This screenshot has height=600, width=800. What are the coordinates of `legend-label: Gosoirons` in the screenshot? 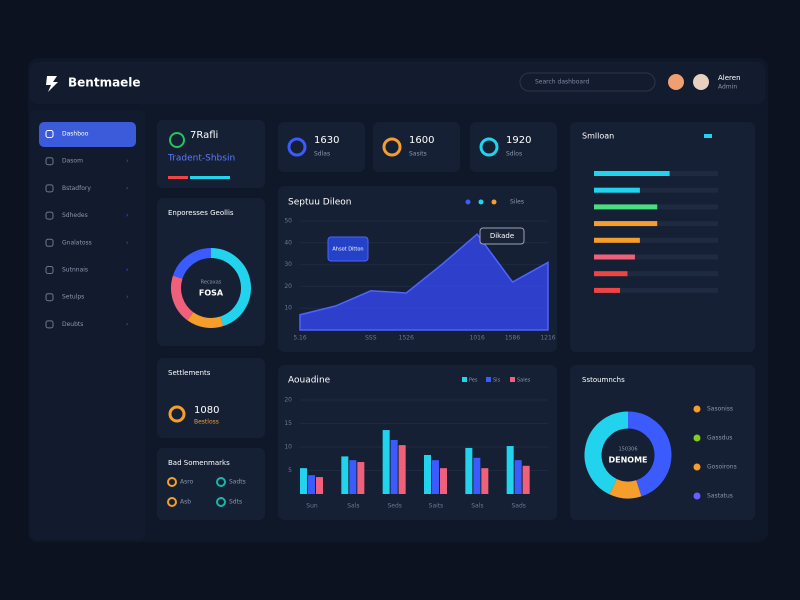 It's located at (722, 467).